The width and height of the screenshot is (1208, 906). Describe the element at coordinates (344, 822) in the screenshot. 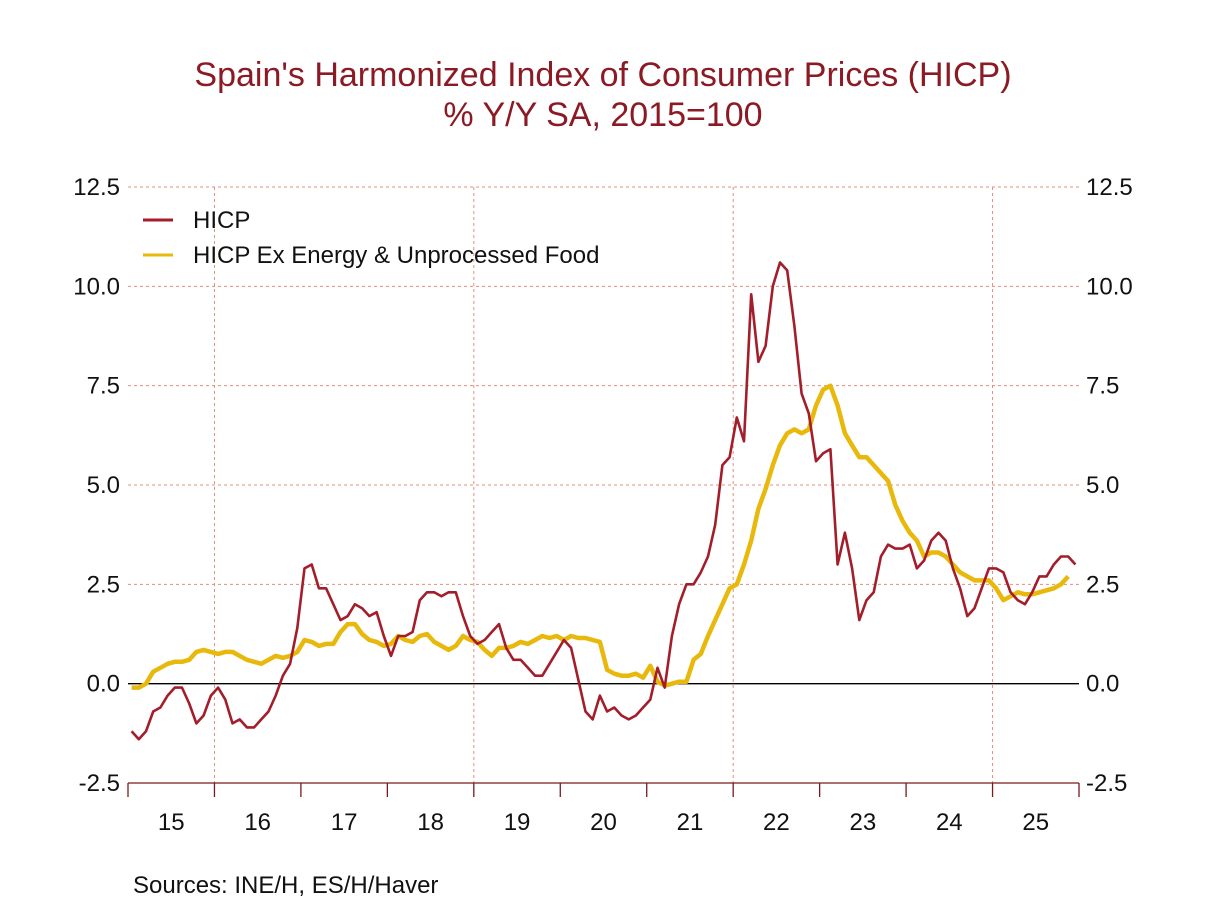

I see `x-tick-label: 17` at that location.